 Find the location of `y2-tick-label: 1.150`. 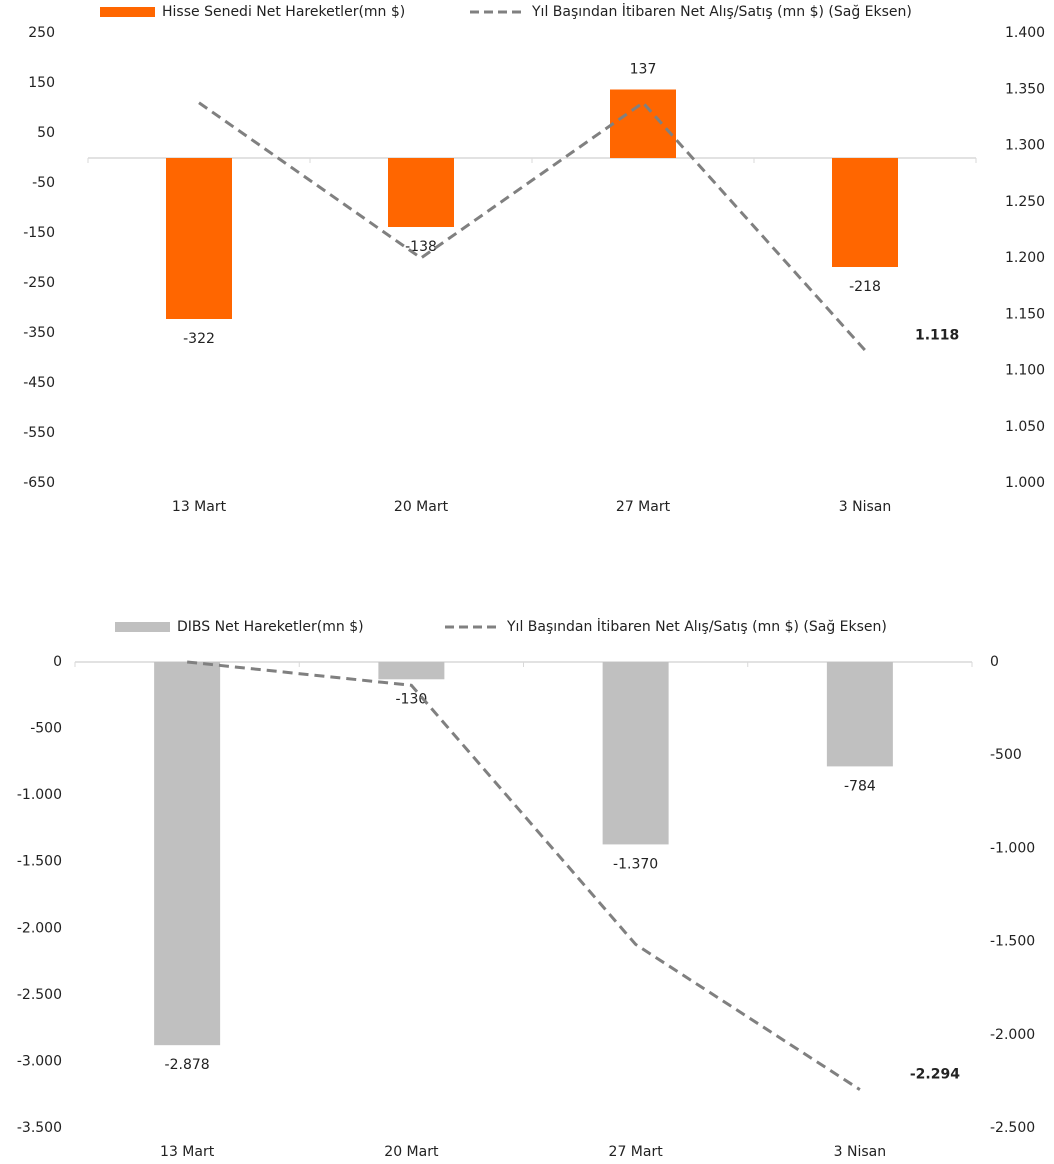

y2-tick-label: 1.150 is located at coordinates (1025, 314).